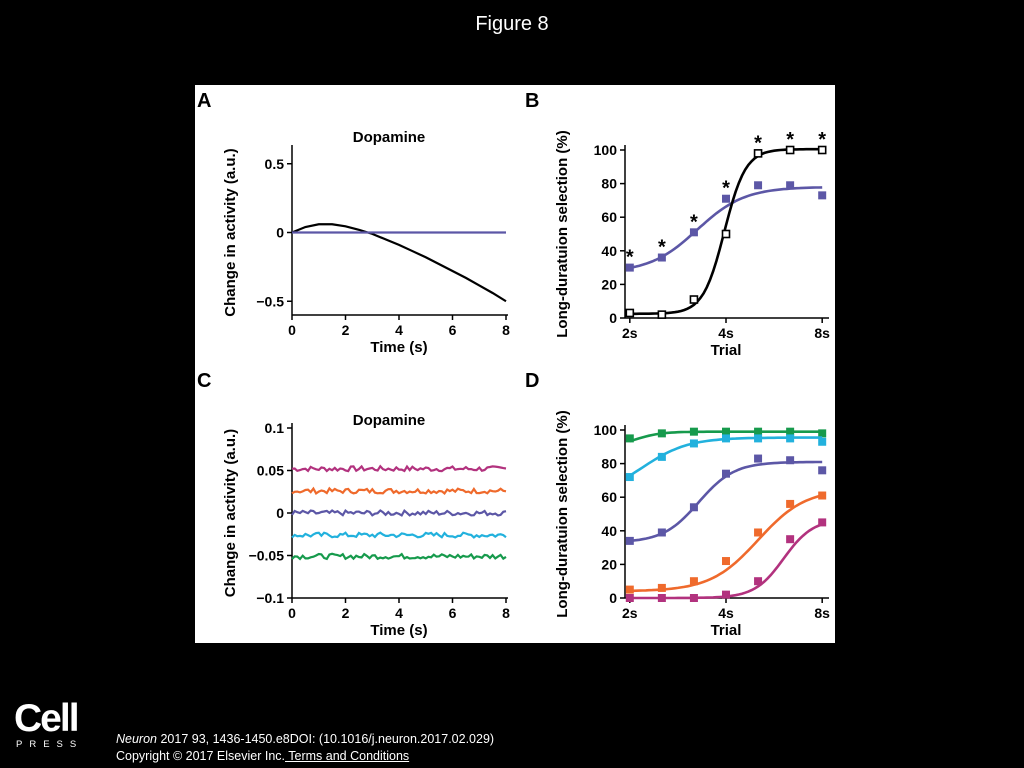 The height and width of the screenshot is (768, 1024). What do you see at coordinates (399, 490) in the screenshot?
I see `series-line-orange` at bounding box center [399, 490].